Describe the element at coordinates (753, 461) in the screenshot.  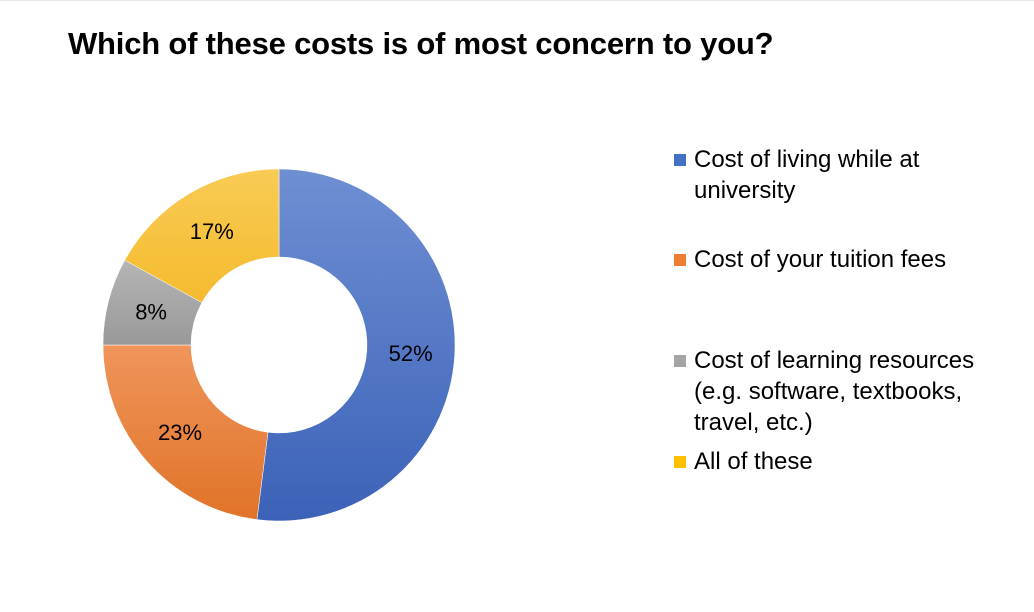
I see `legend-label: All of these` at that location.